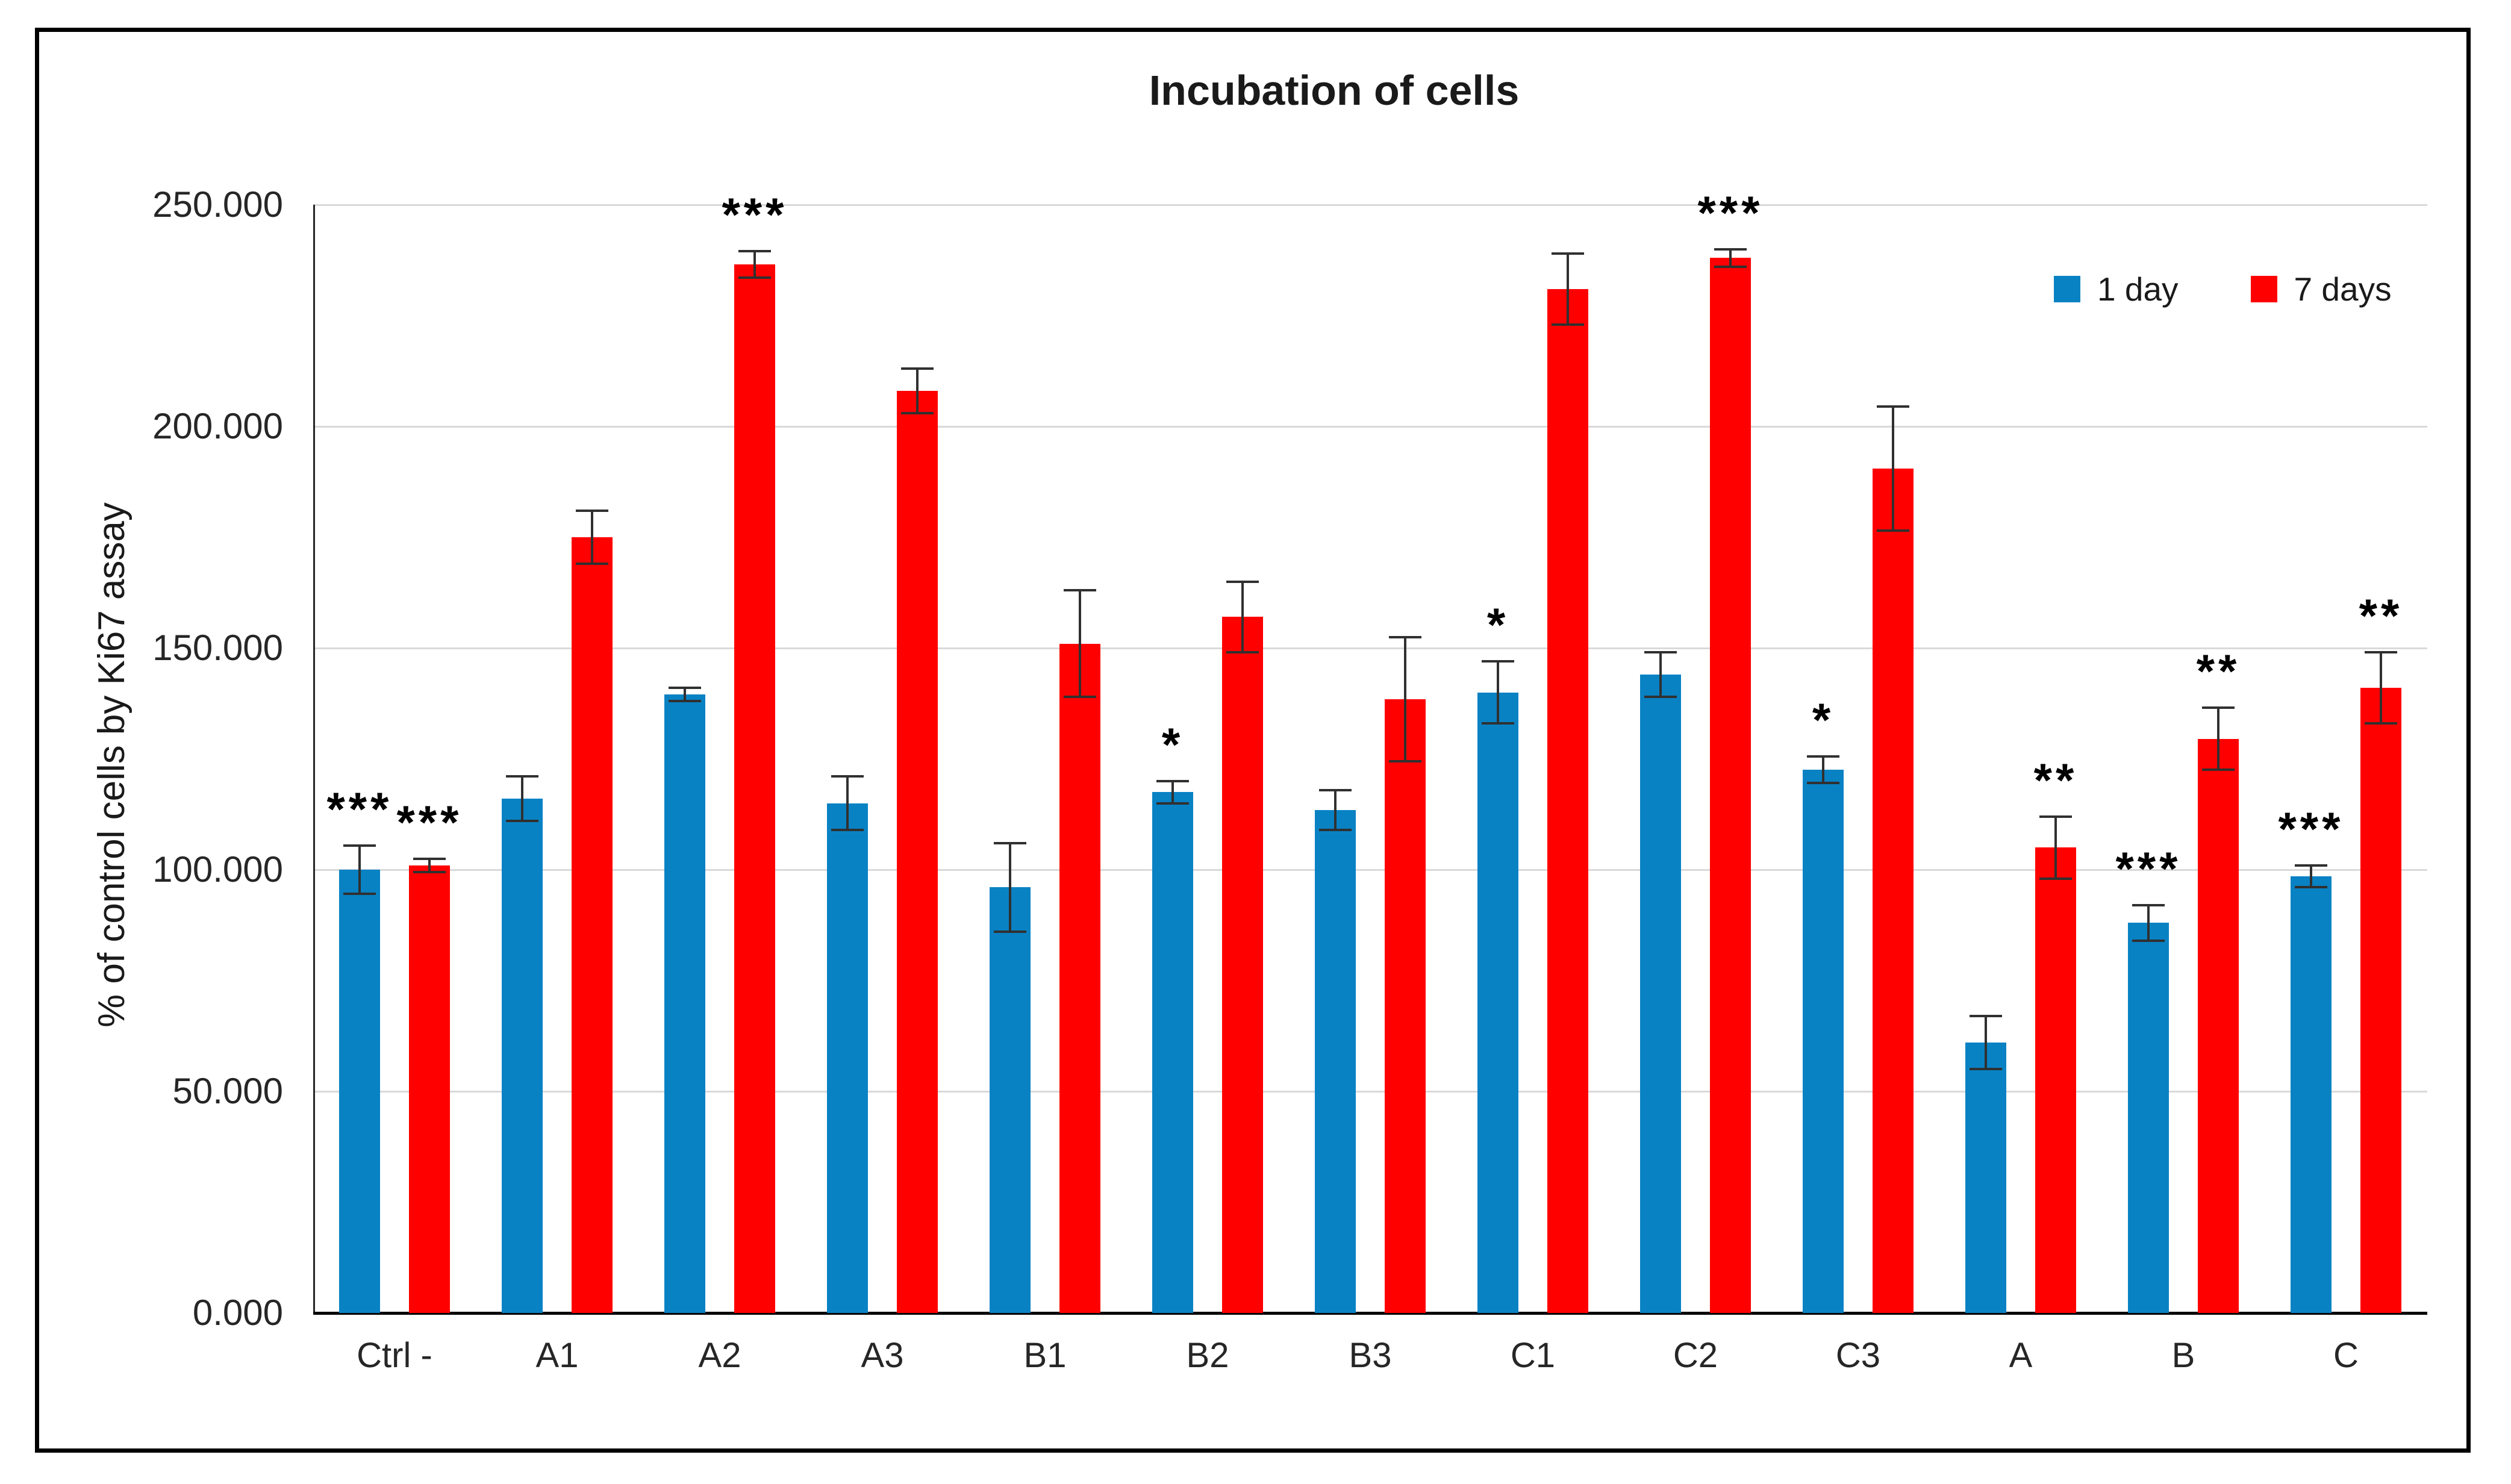 The width and height of the screenshot is (2511, 1484). Describe the element at coordinates (1568, 289) in the screenshot. I see `error-bar-7-days-c1` at that location.